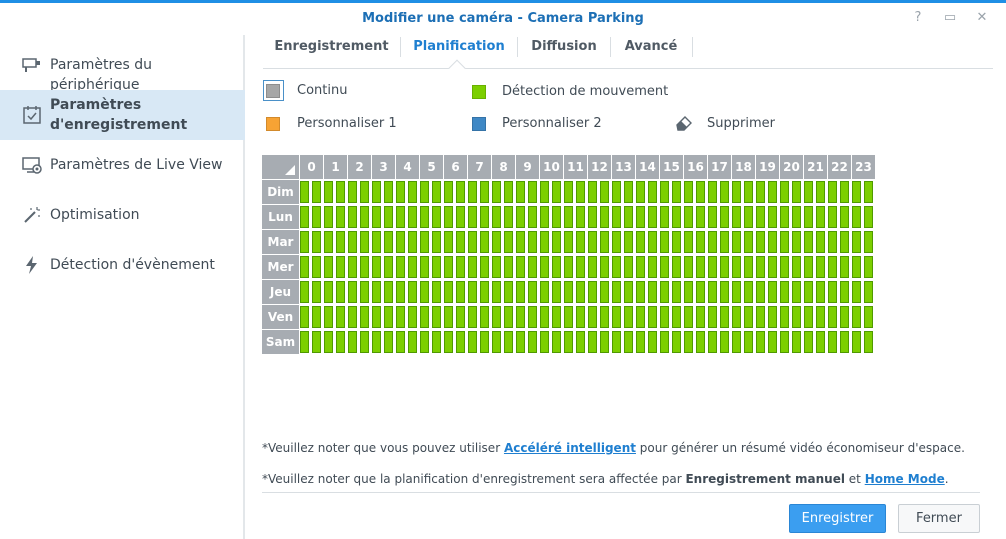 Image resolution: width=1006 pixels, height=539 pixels. Describe the element at coordinates (331, 124) in the screenshot. I see `legend-custom-1: Personnaliser 1` at that location.